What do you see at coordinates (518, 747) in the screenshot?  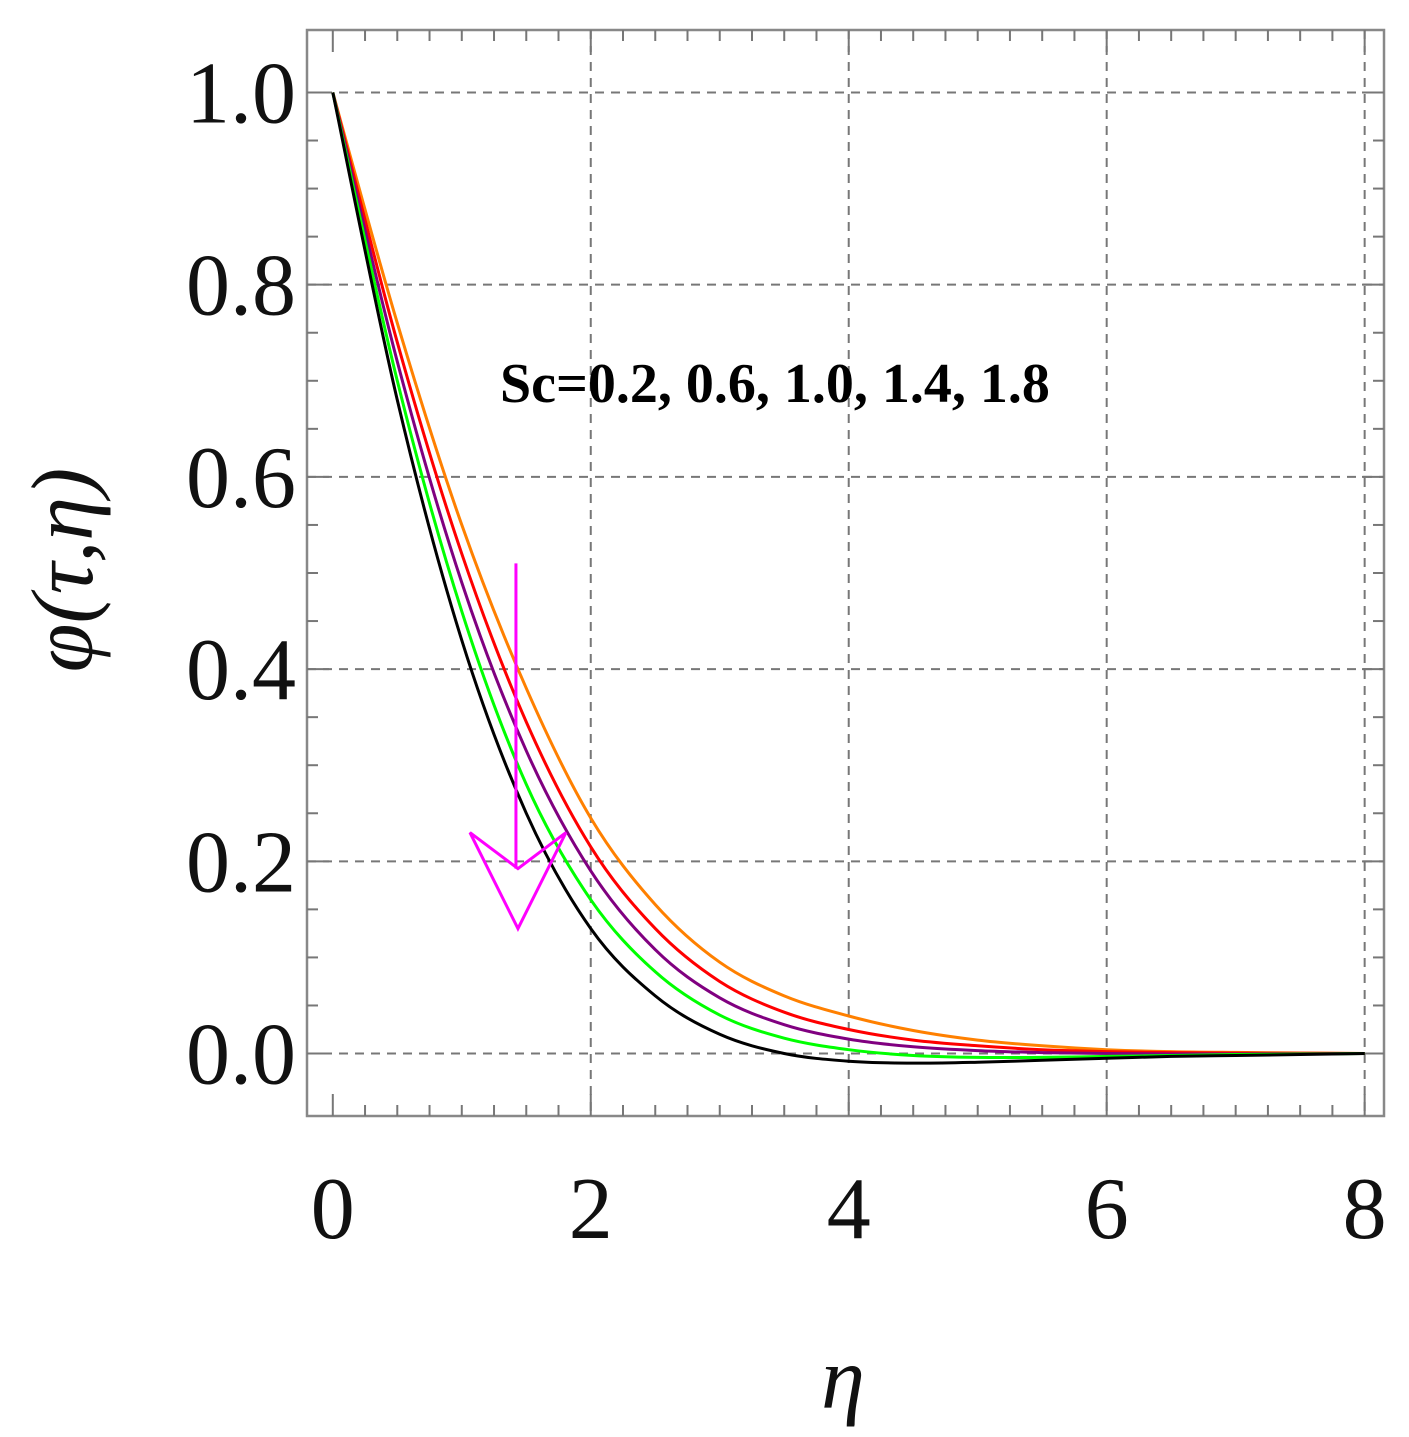 I see `trend-arrow` at bounding box center [518, 747].